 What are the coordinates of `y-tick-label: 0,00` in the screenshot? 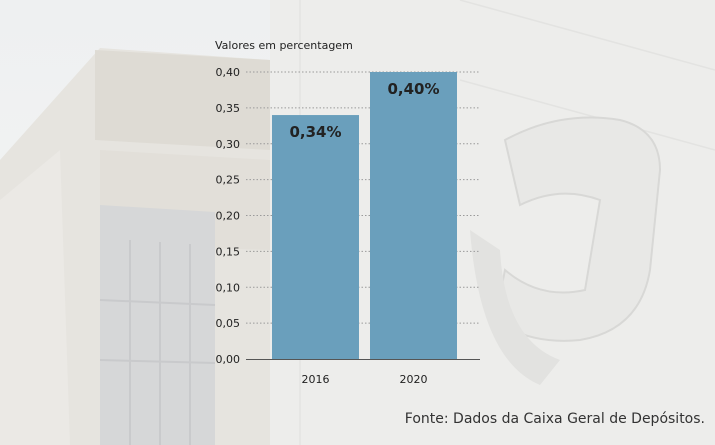 It's located at (228, 359).